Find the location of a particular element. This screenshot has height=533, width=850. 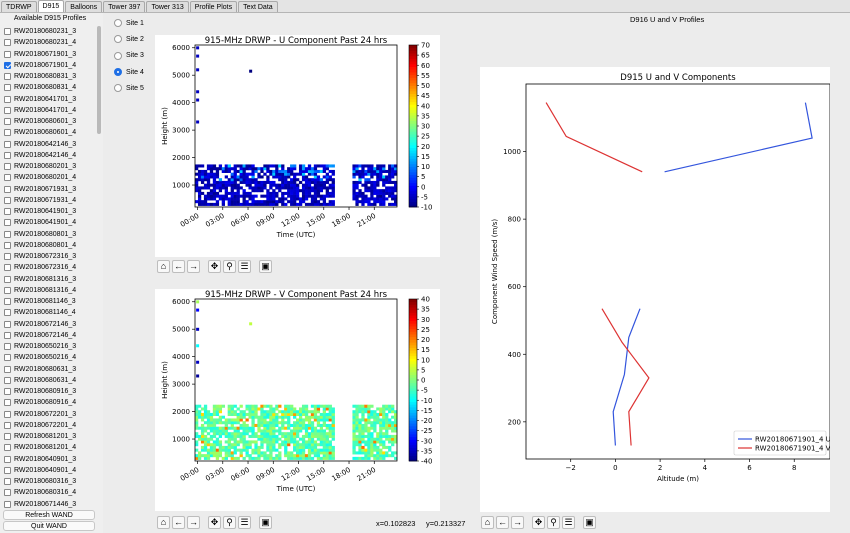

tab-text-data: Text Data is located at coordinates (258, 6).